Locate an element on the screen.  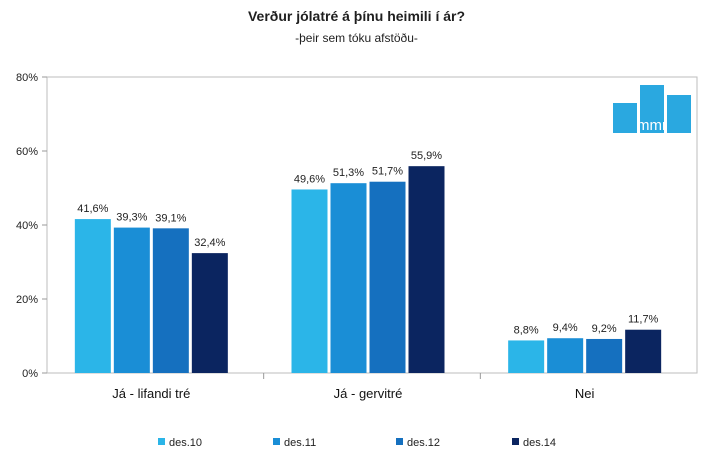
mmr-logo: mmr is located at coordinates (652, 109).